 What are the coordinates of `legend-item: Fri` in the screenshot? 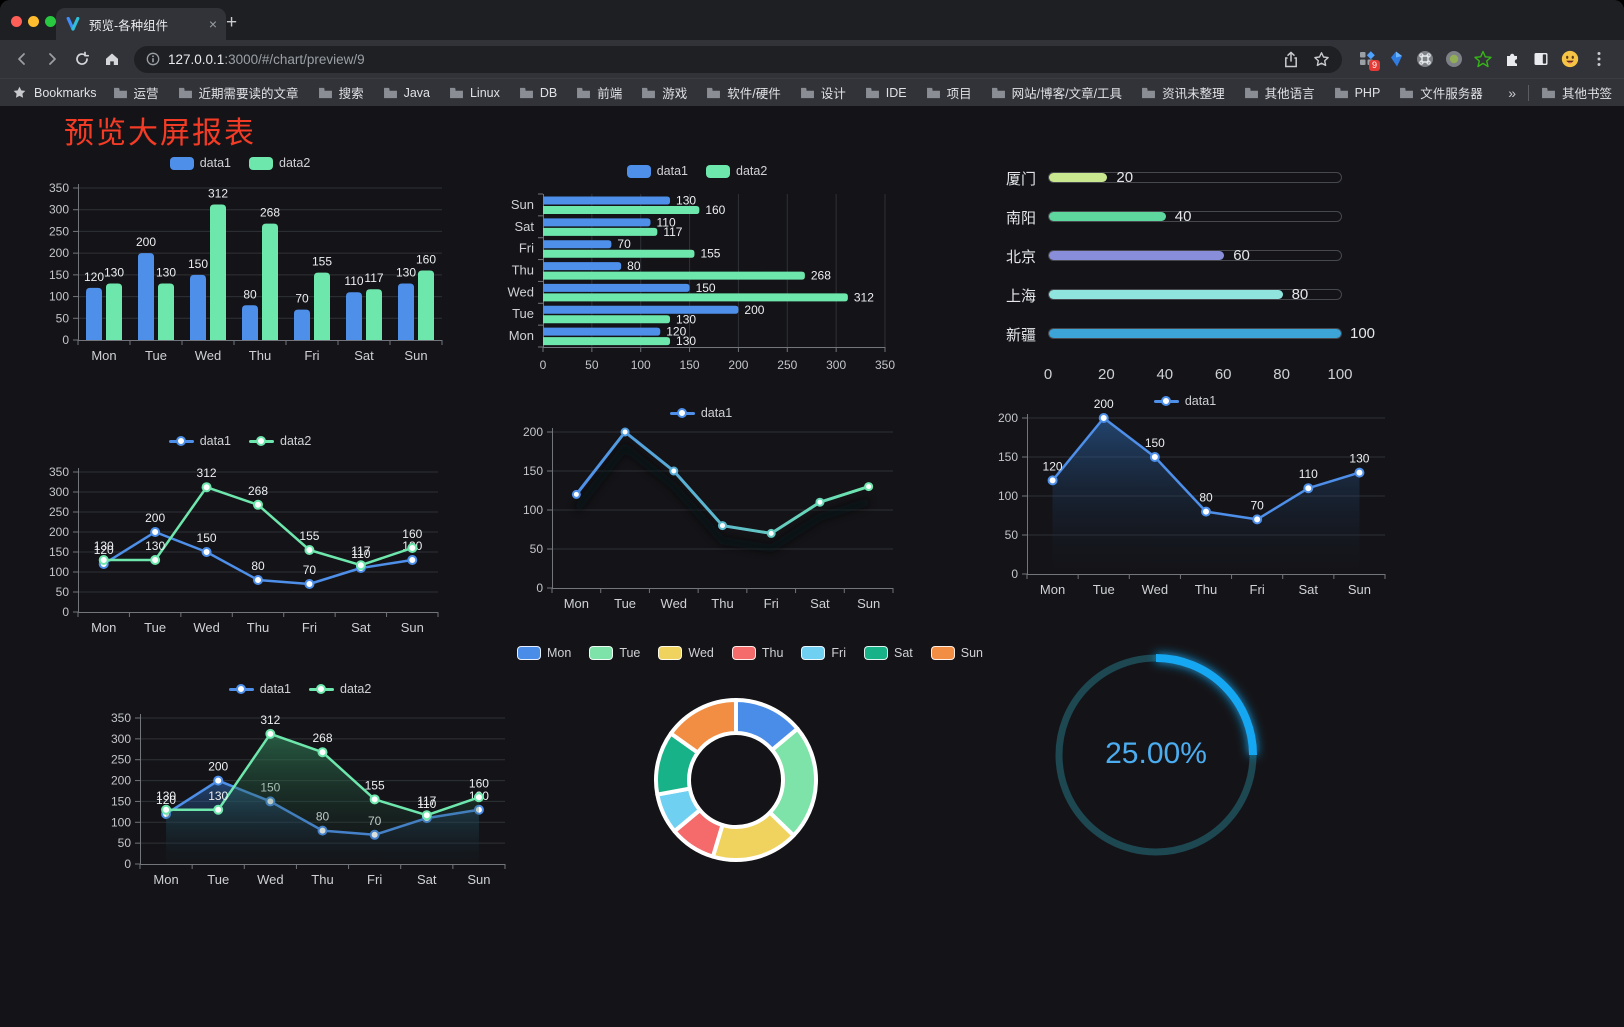 It's located at (823, 653).